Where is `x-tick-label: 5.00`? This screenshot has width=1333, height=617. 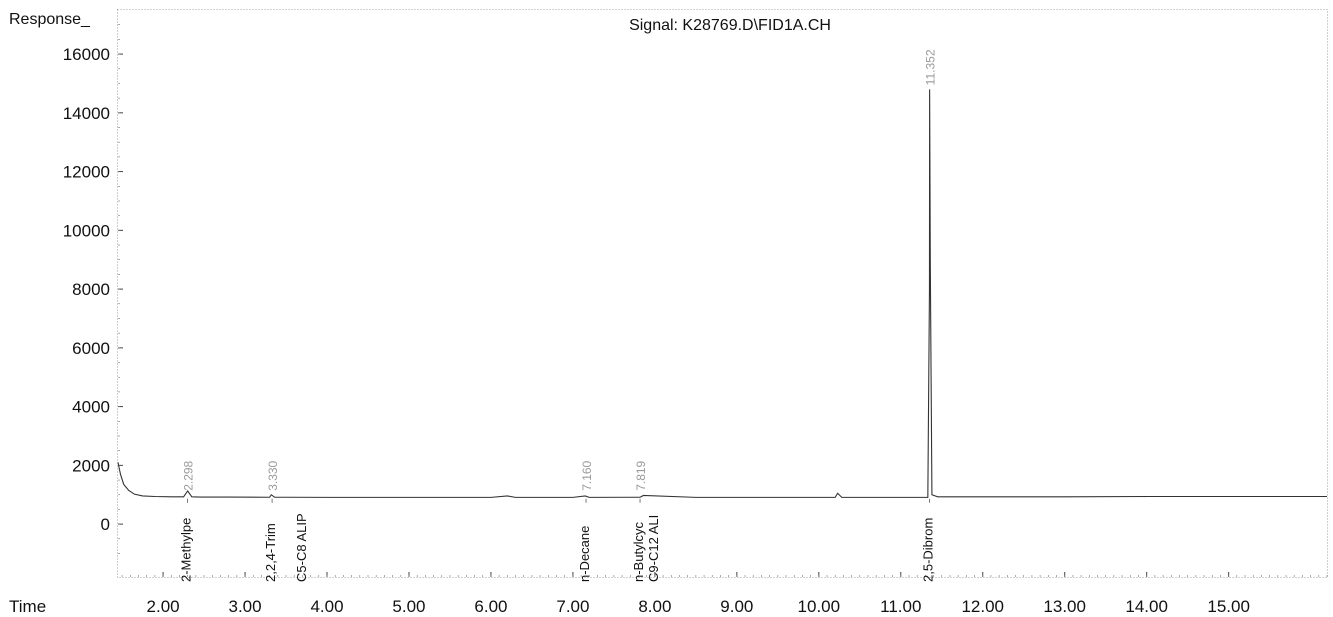 x-tick-label: 5.00 is located at coordinates (408, 606).